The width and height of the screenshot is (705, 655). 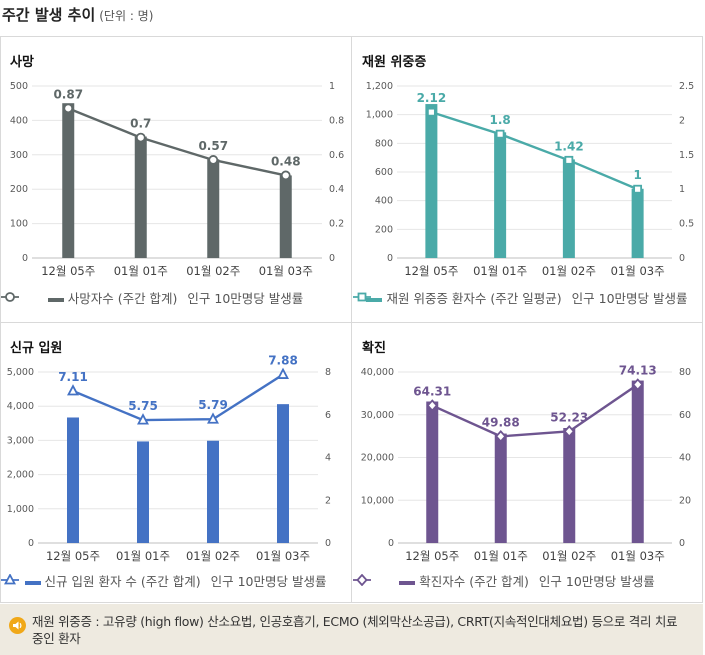 I want to click on y-right-tick-label: 2, so click(x=328, y=500).